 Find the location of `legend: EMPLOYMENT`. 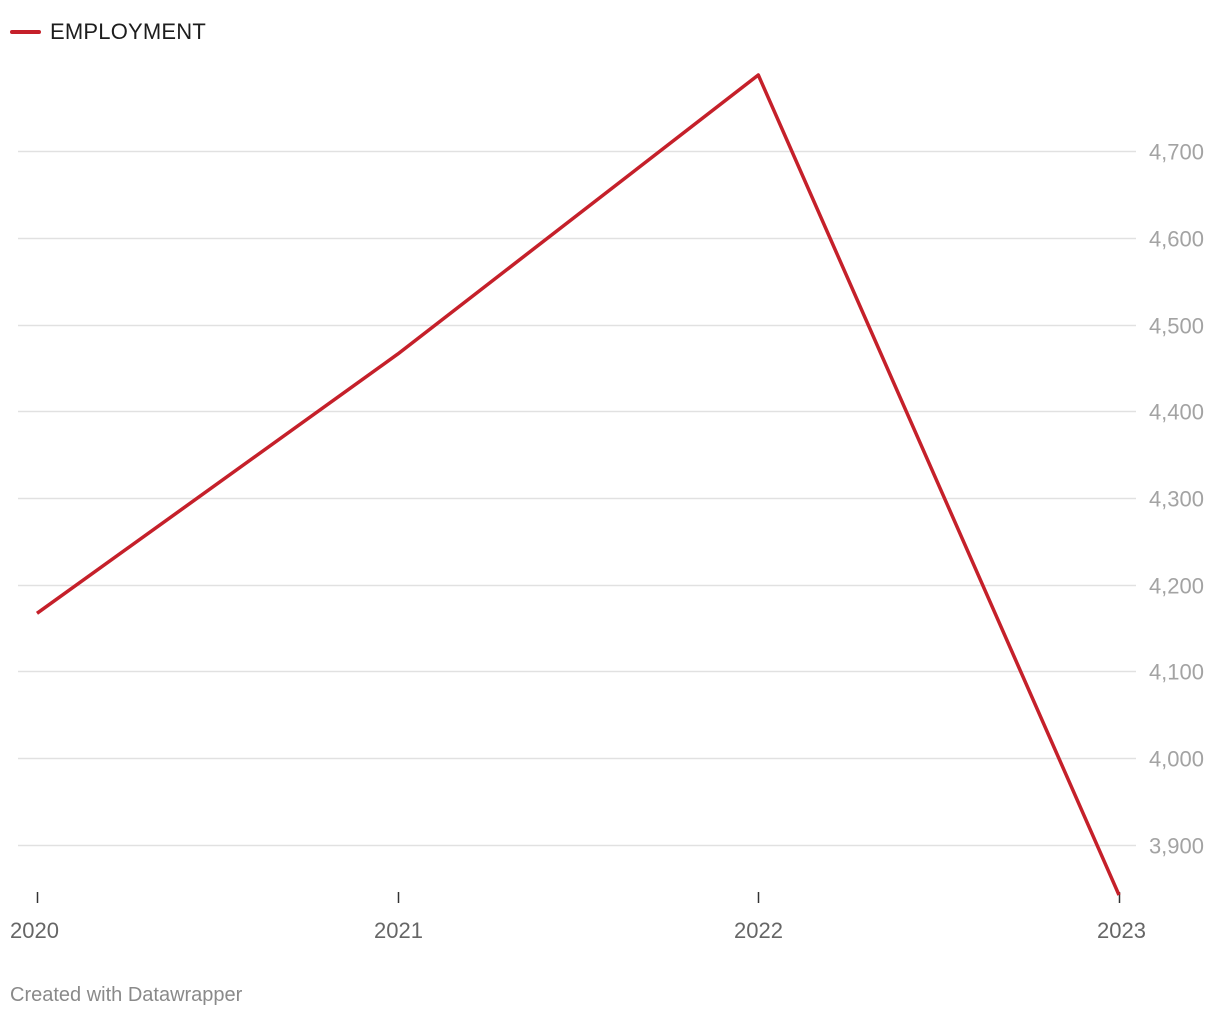

legend: EMPLOYMENT is located at coordinates (108, 32).